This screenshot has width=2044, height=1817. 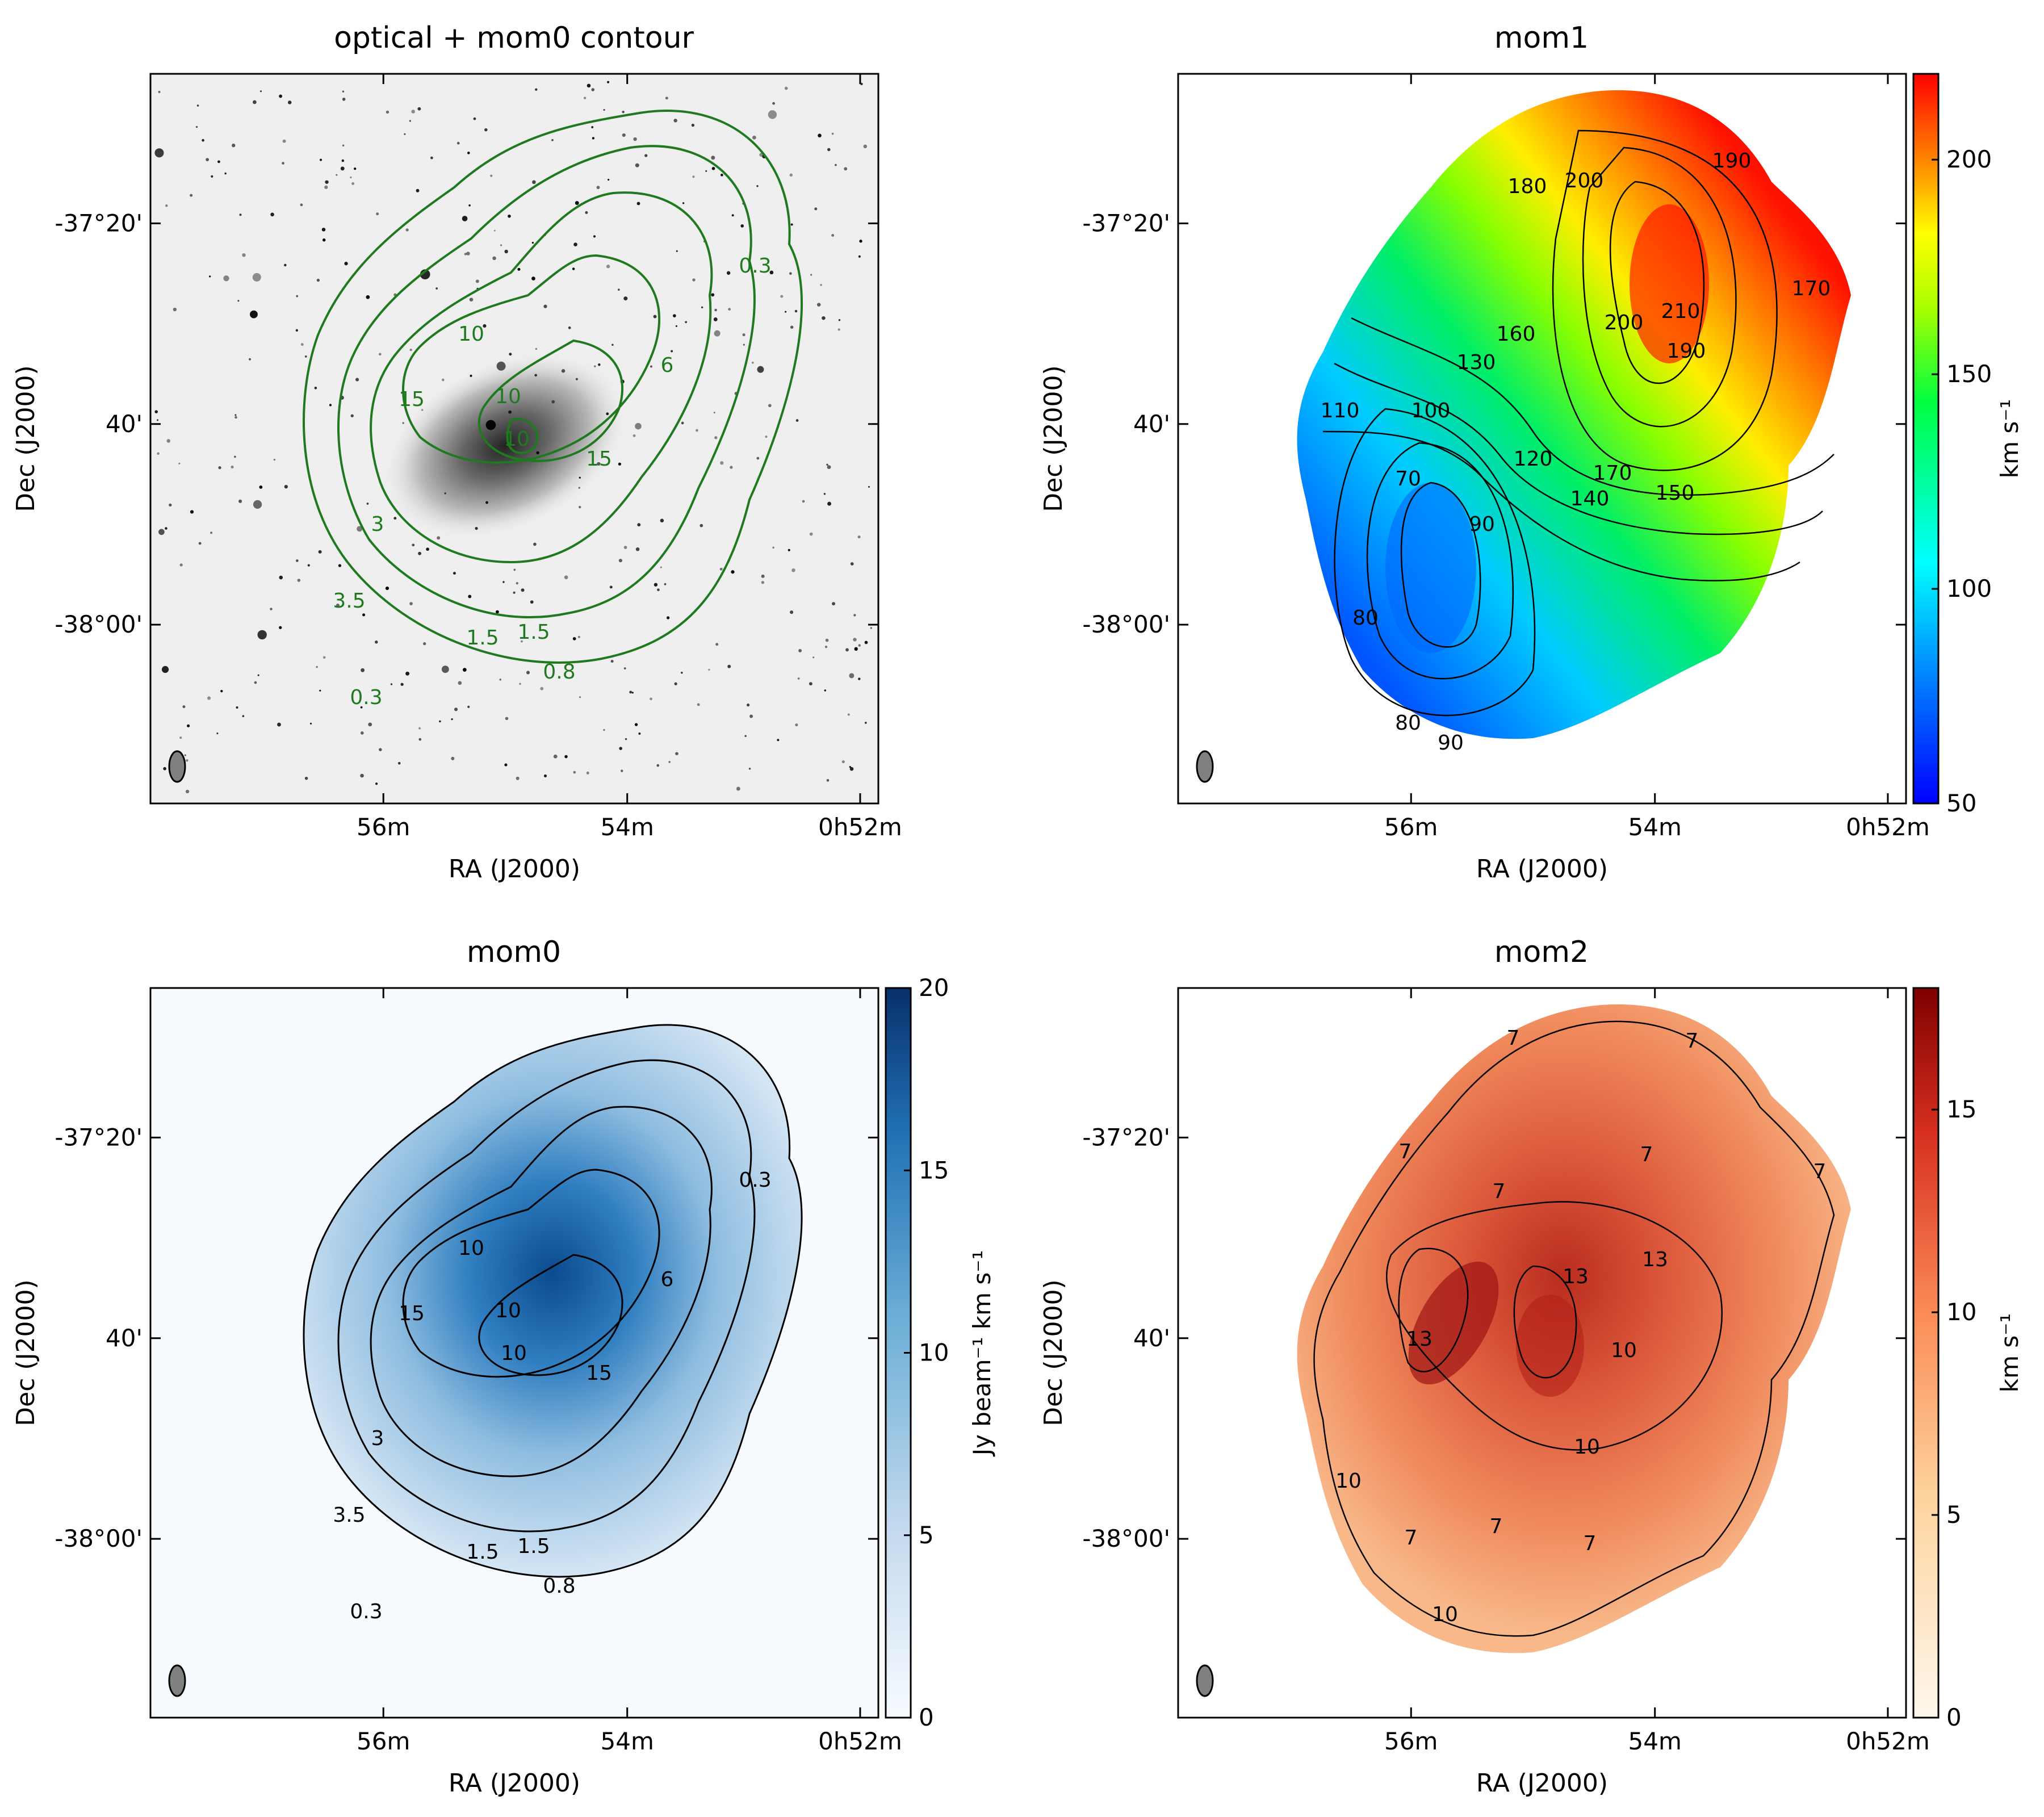 I want to click on red-core, so click(x=1669, y=283).